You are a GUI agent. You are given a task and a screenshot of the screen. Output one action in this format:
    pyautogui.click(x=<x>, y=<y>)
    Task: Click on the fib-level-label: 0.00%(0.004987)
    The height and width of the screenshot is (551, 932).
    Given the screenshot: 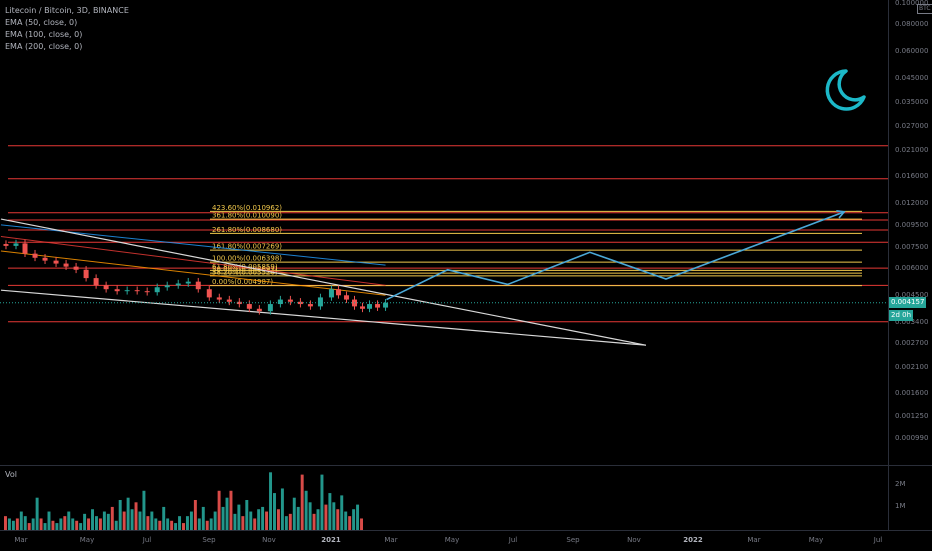 What is the action you would take?
    pyautogui.click(x=242, y=282)
    